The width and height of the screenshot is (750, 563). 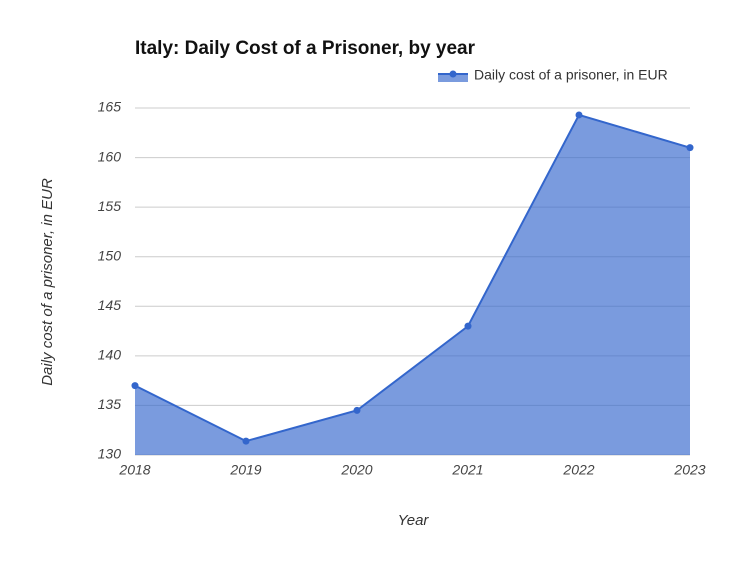 I want to click on x-tick-label: 2023, so click(x=689, y=470).